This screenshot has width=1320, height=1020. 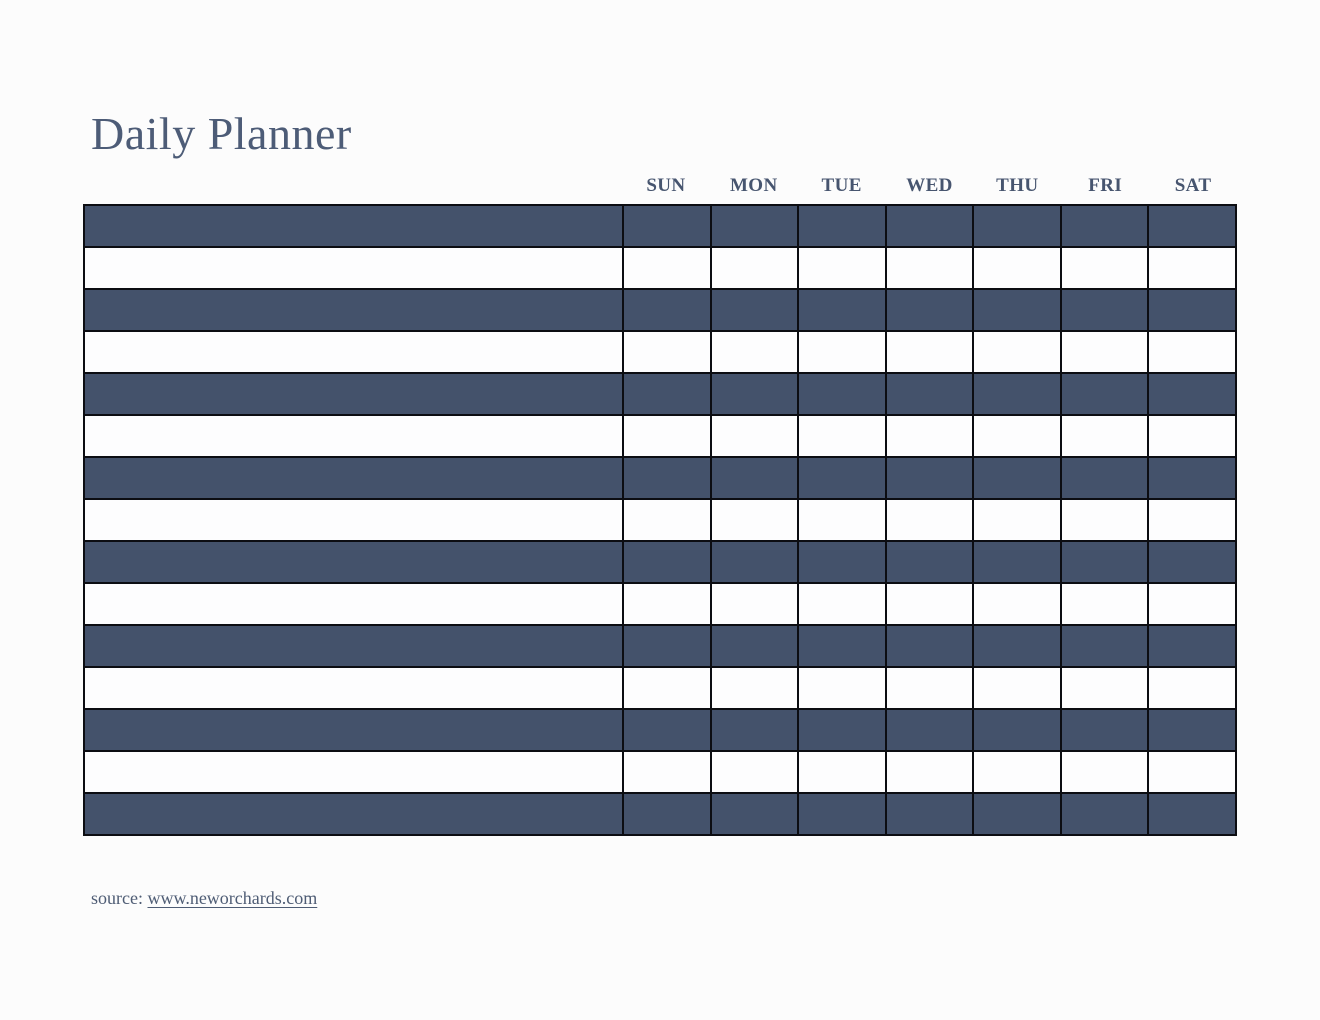 I want to click on day-header-fri: FRI, so click(x=1105, y=185).